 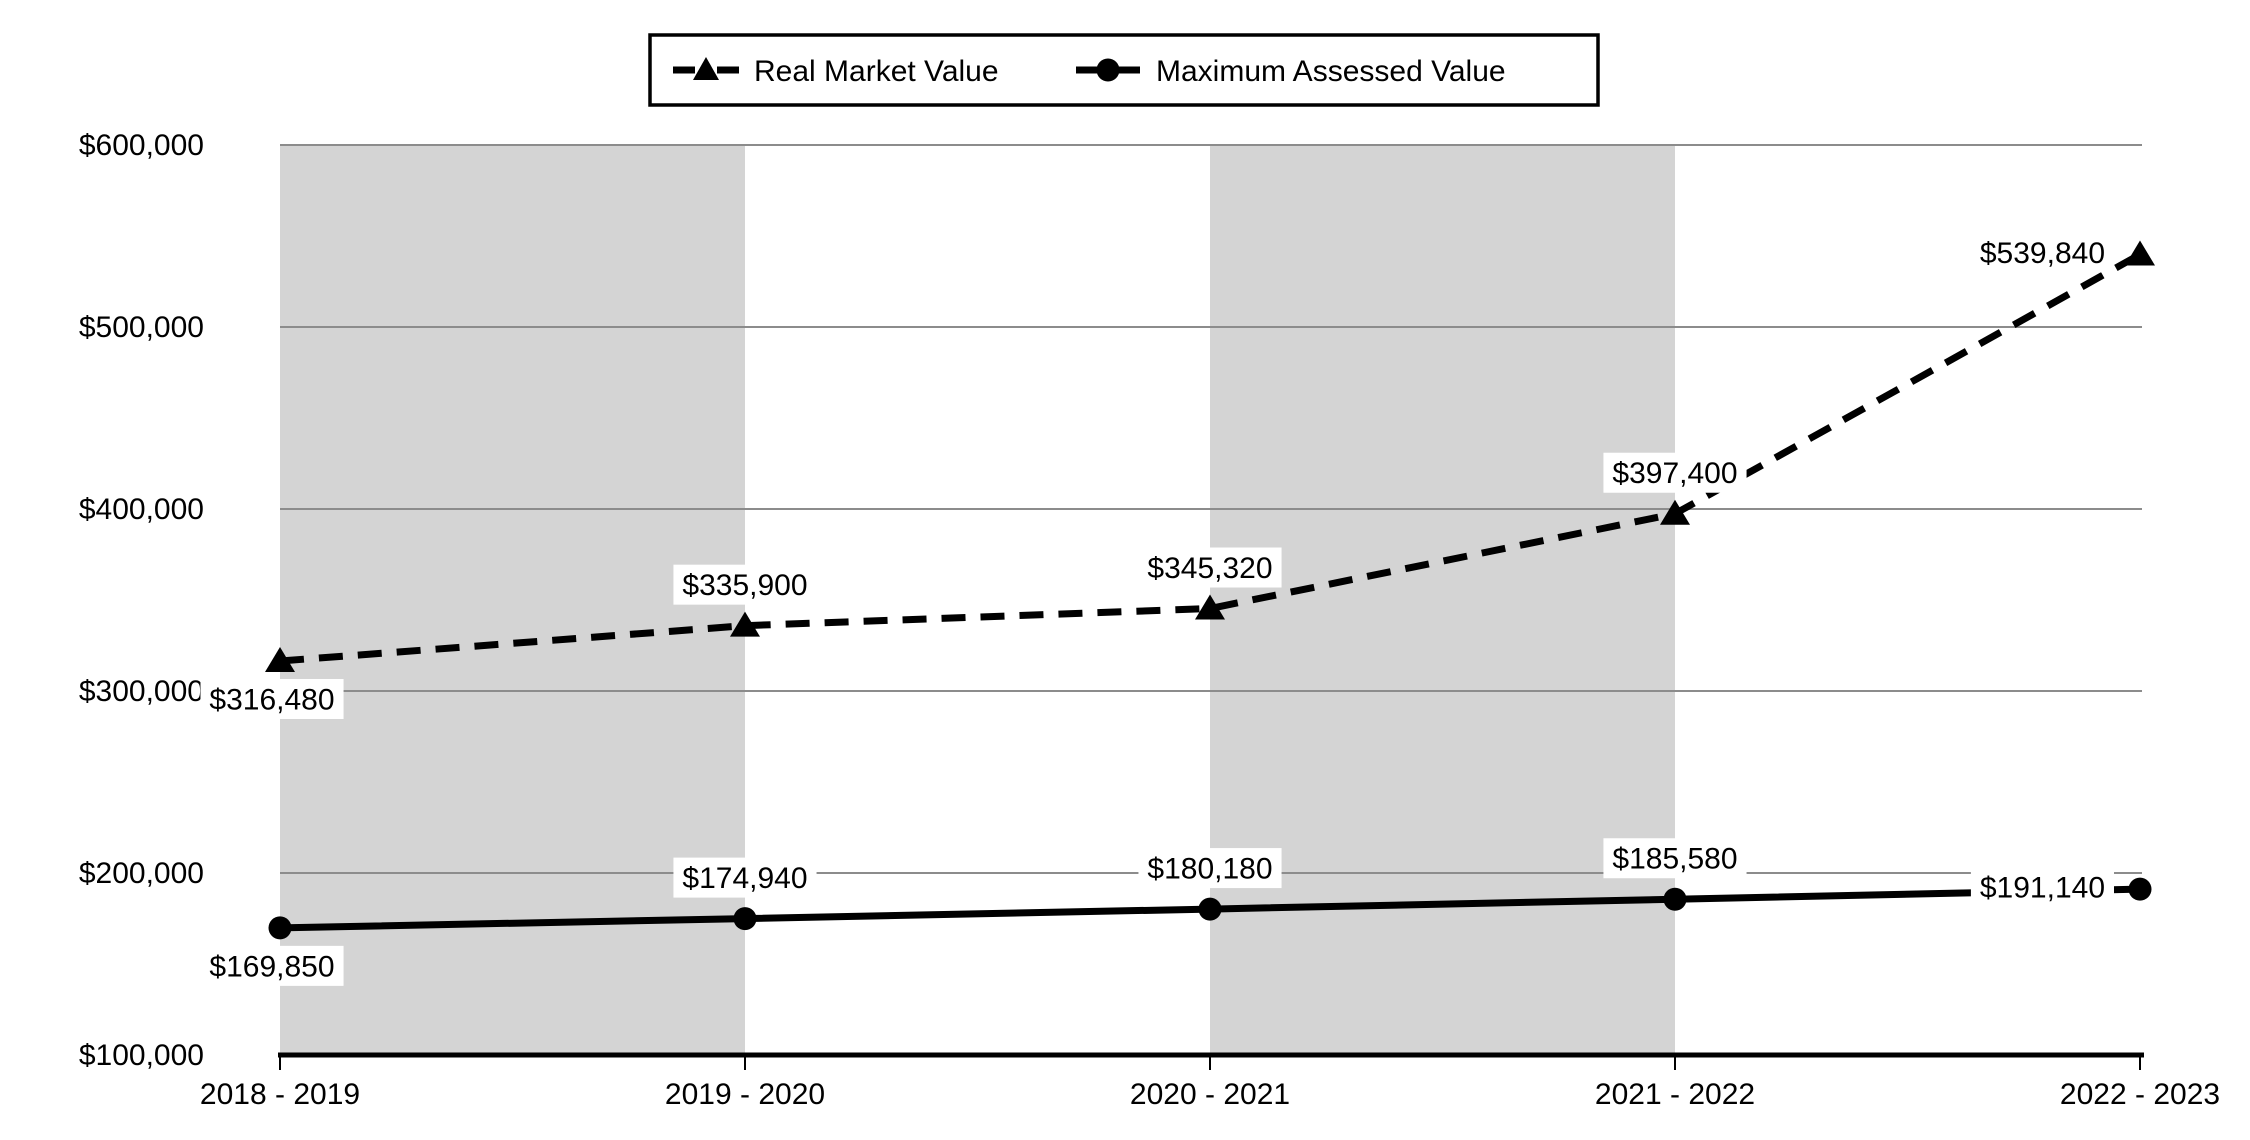 I want to click on data-label: $316,480, so click(x=271, y=700).